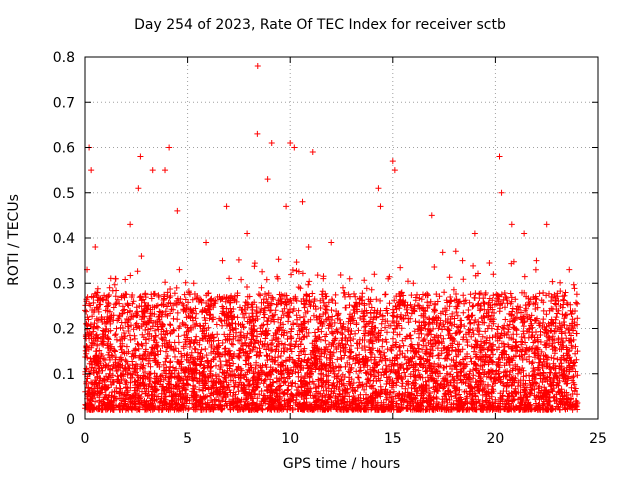 Image resolution: width=640 pixels, height=480 pixels. What do you see at coordinates (64, 375) in the screenshot?
I see `y-tick-label: 0.1` at bounding box center [64, 375].